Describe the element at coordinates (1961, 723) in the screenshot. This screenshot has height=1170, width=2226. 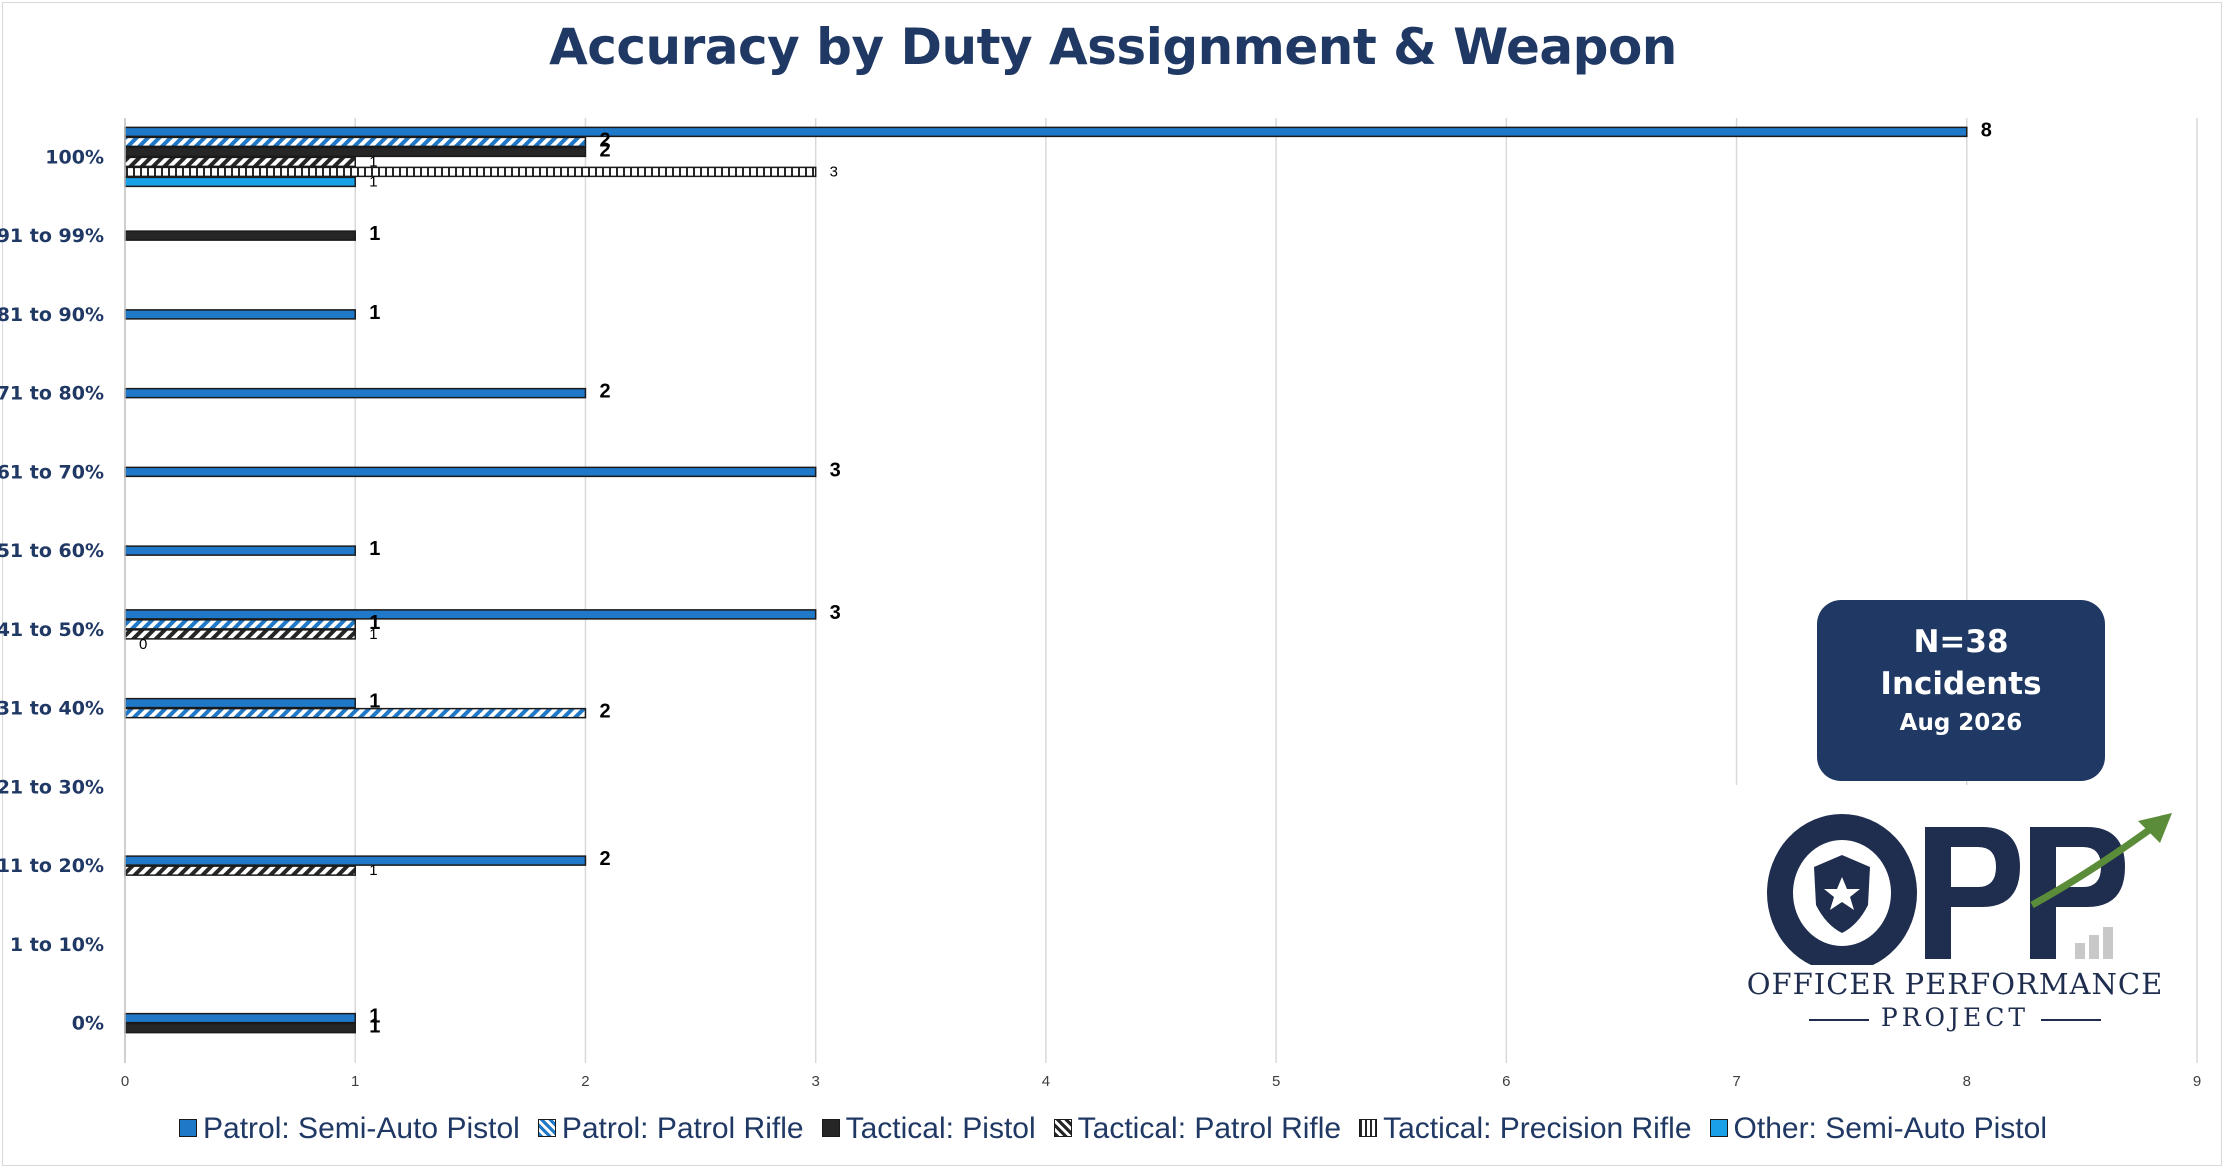
I see `sample-size-date: Aug 2026` at that location.